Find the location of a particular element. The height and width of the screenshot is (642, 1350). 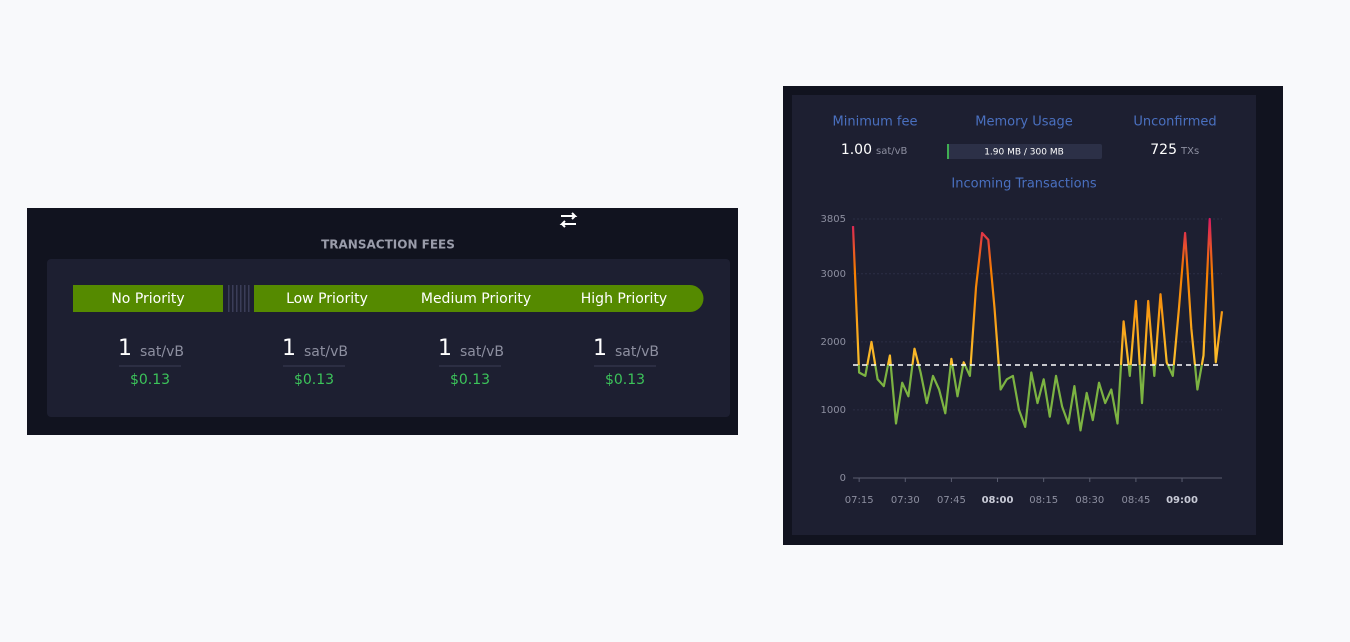

memory-fill is located at coordinates (948, 151).